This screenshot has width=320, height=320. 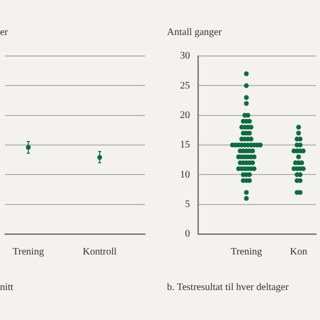 What do you see at coordinates (185, 86) in the screenshot?
I see `y-tick-label: 25` at bounding box center [185, 86].